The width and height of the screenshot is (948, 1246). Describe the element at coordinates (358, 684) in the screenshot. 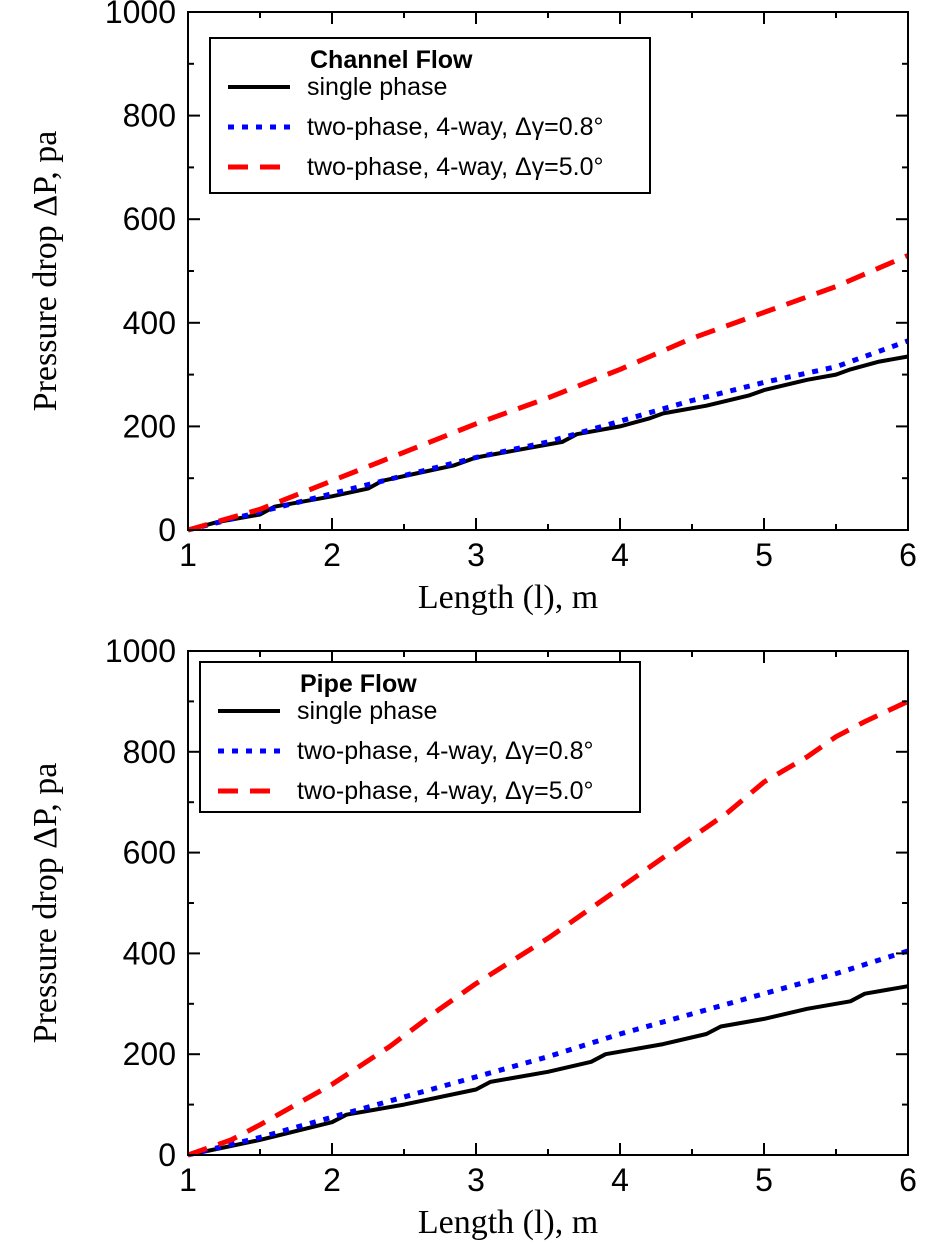

I see `legend-title: Pipe Flow` at that location.